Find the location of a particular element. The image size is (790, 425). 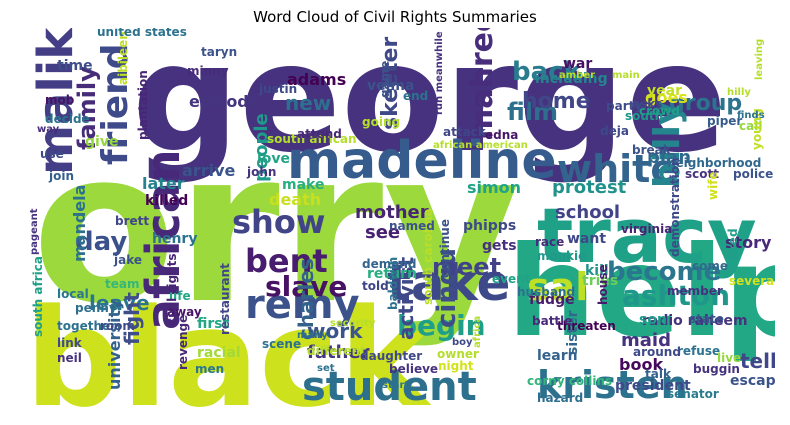

word-ashton: ashton is located at coordinates (676, 295).